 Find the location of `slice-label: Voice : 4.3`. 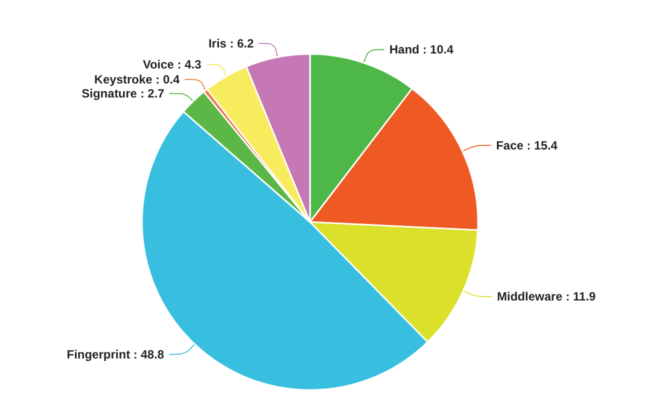

slice-label: Voice : 4.3 is located at coordinates (172, 64).